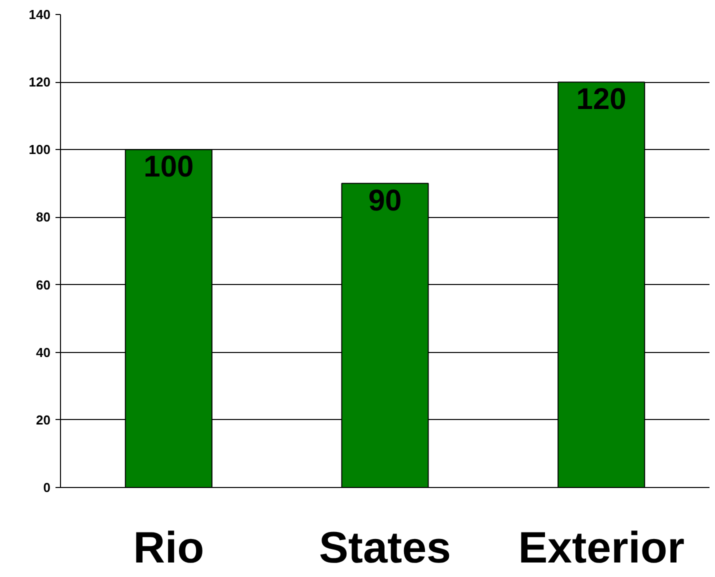  I want to click on y-tick-label: 40, so click(43, 352).